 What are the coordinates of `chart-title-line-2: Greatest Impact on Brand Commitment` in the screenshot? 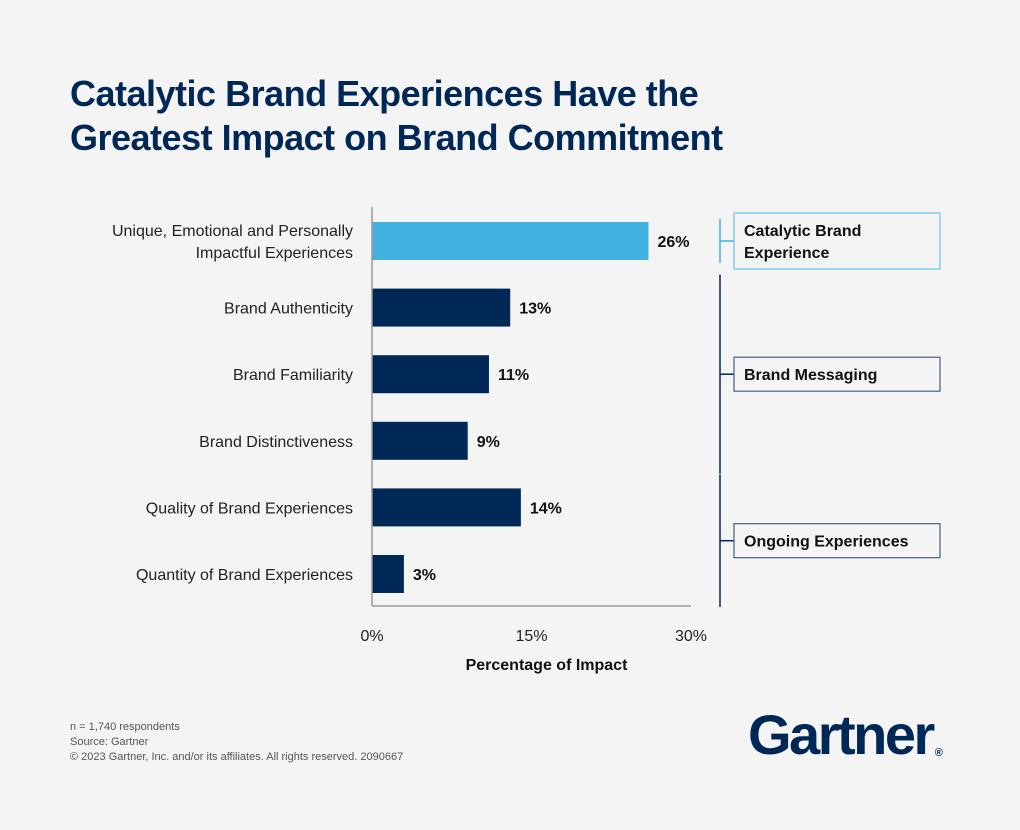 It's located at (396, 137).